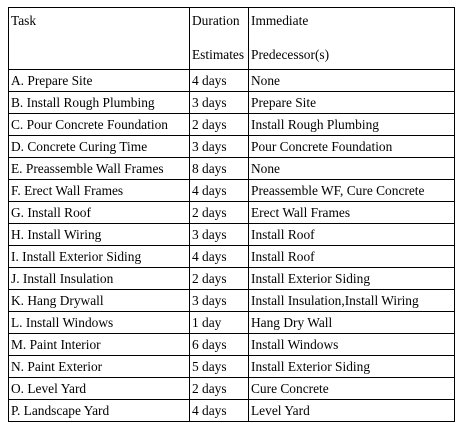 The height and width of the screenshot is (423, 463). I want to click on task-cell: G. Install Roof, so click(99, 212).